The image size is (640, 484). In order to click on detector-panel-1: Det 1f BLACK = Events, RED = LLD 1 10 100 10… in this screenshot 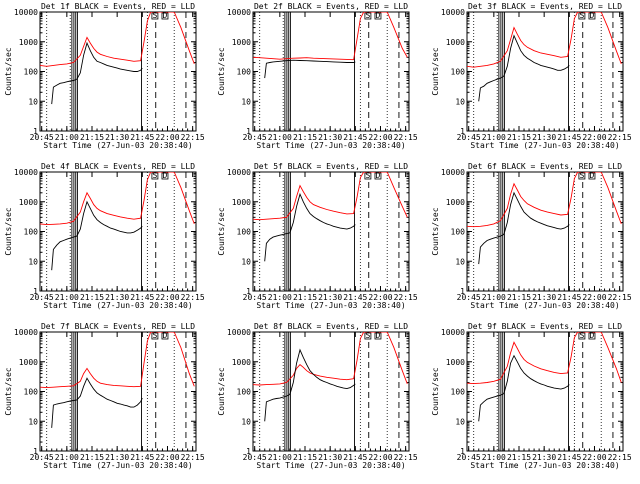, I will do `click(104, 76)`.